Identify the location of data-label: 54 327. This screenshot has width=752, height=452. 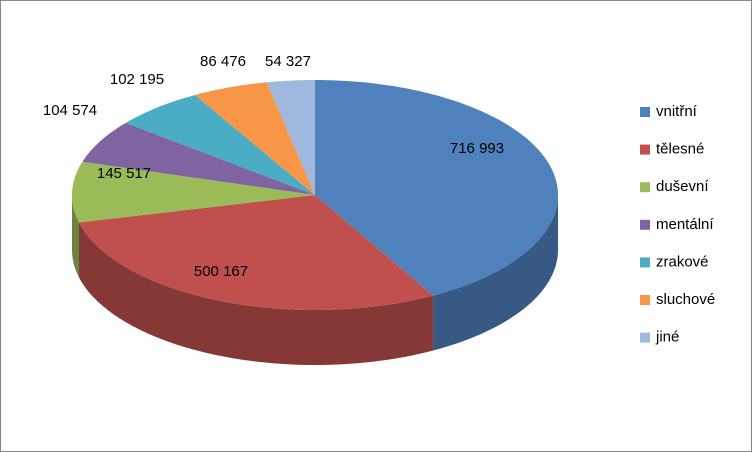
(288, 61).